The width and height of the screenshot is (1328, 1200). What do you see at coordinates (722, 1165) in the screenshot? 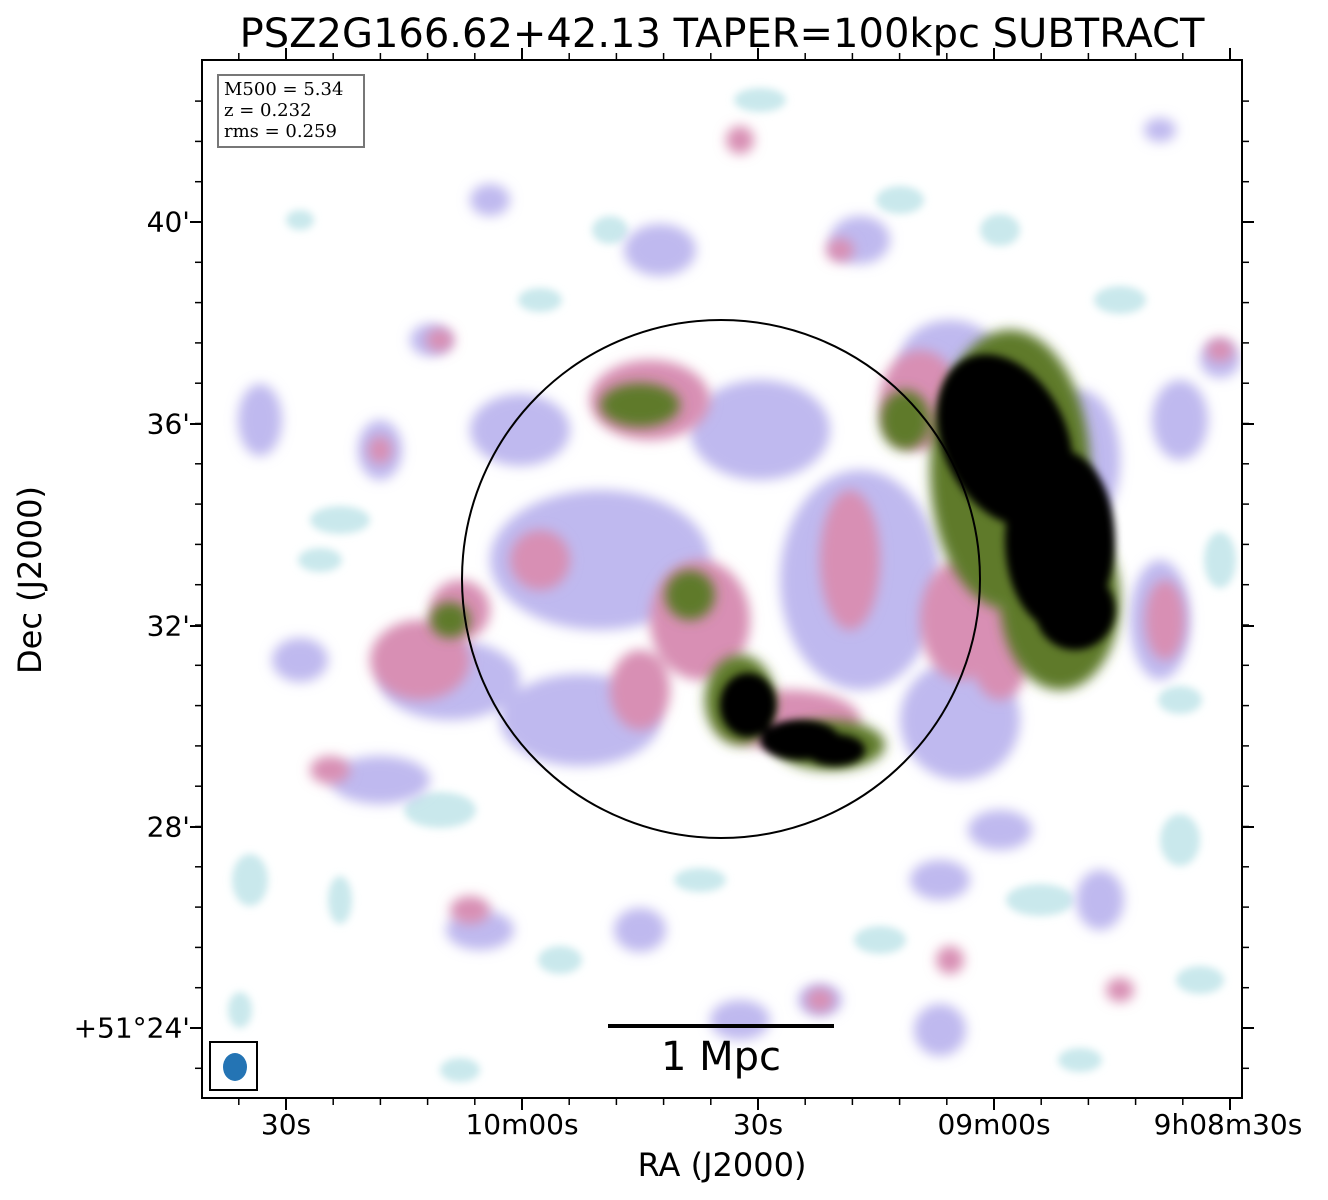
I see `x-axis-label: RA (J2000)` at bounding box center [722, 1165].